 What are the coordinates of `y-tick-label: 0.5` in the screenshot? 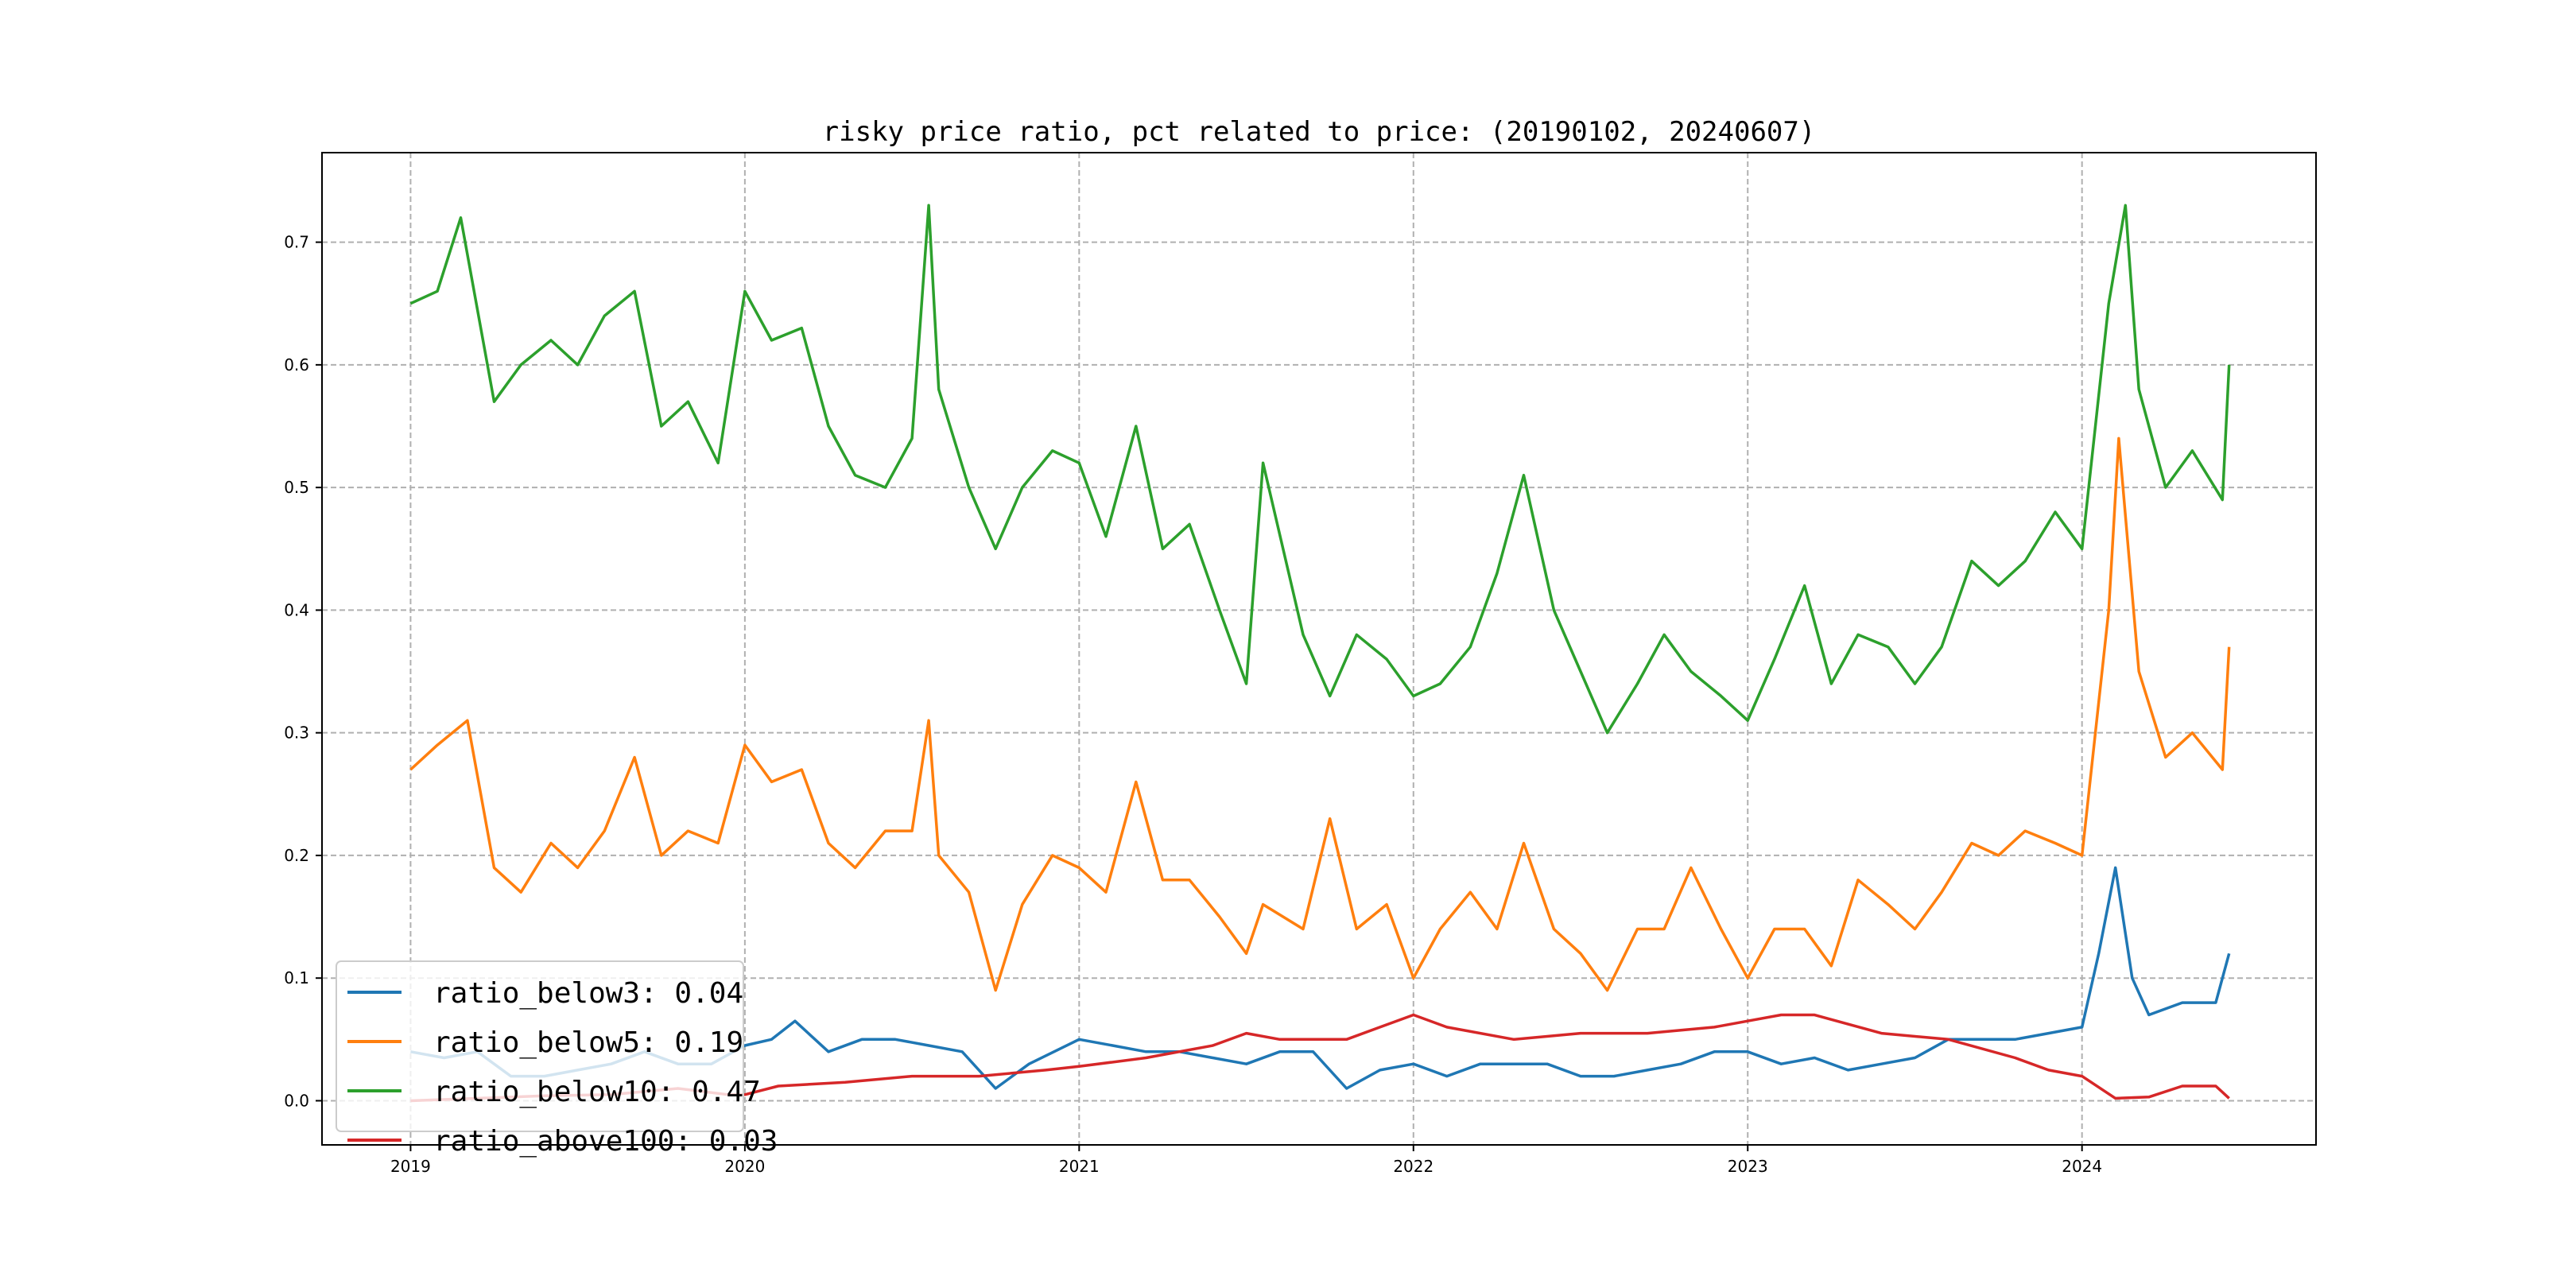 It's located at (296, 487).